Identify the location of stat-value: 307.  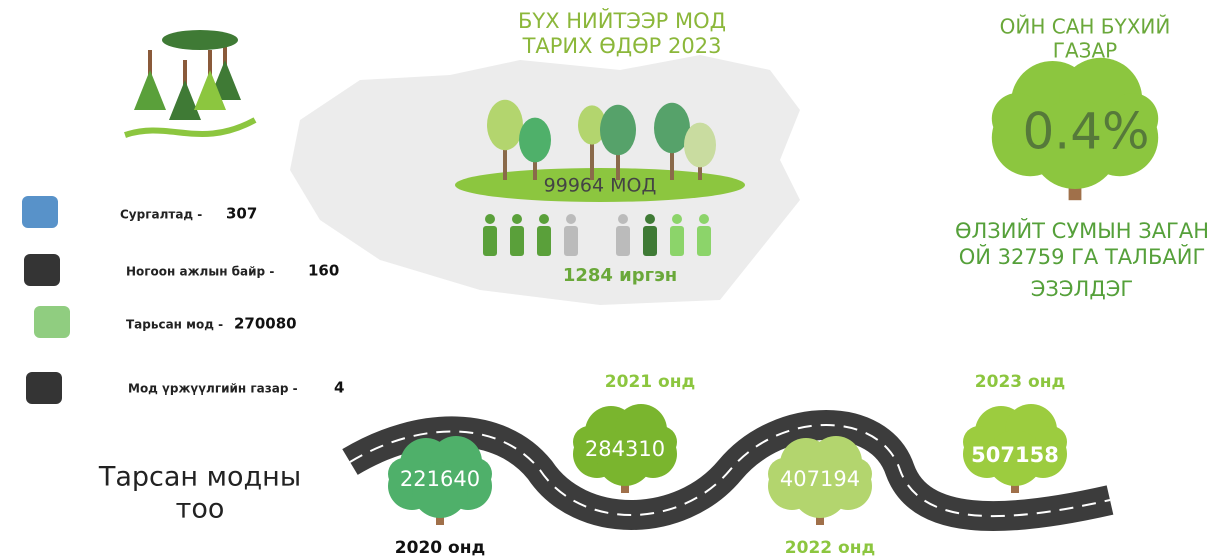
(241, 214).